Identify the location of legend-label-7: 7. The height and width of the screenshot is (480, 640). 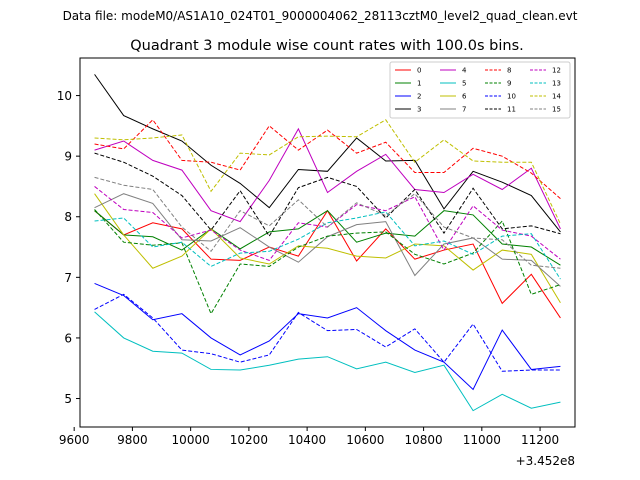
(464, 110).